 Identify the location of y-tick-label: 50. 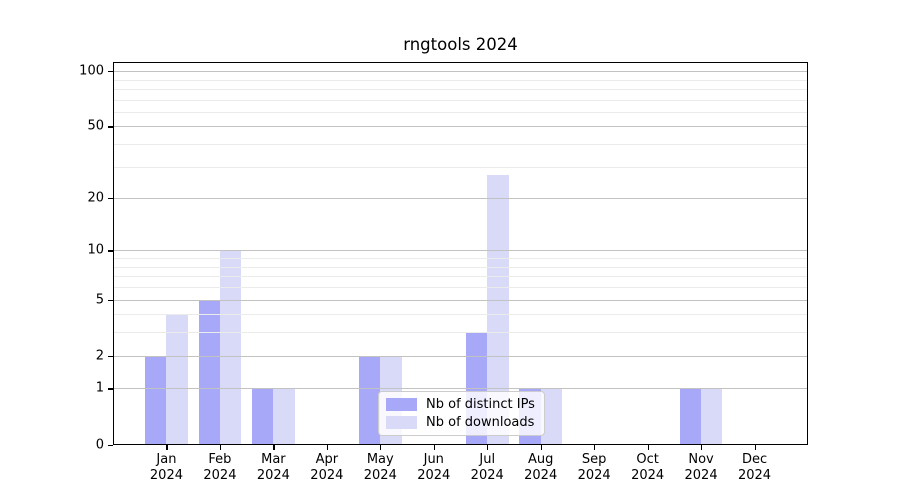
(95, 126).